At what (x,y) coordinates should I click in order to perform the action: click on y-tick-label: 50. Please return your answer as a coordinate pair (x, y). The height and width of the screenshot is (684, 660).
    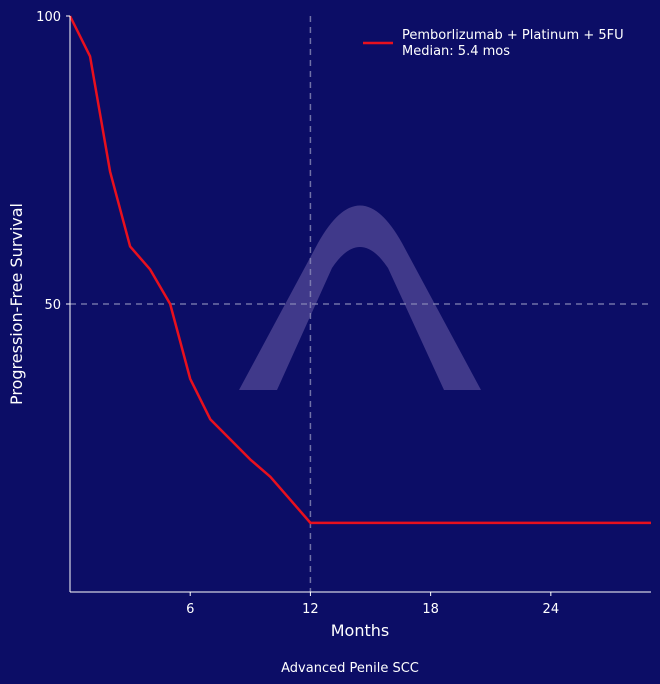
    Looking at the image, I should click on (52, 305).